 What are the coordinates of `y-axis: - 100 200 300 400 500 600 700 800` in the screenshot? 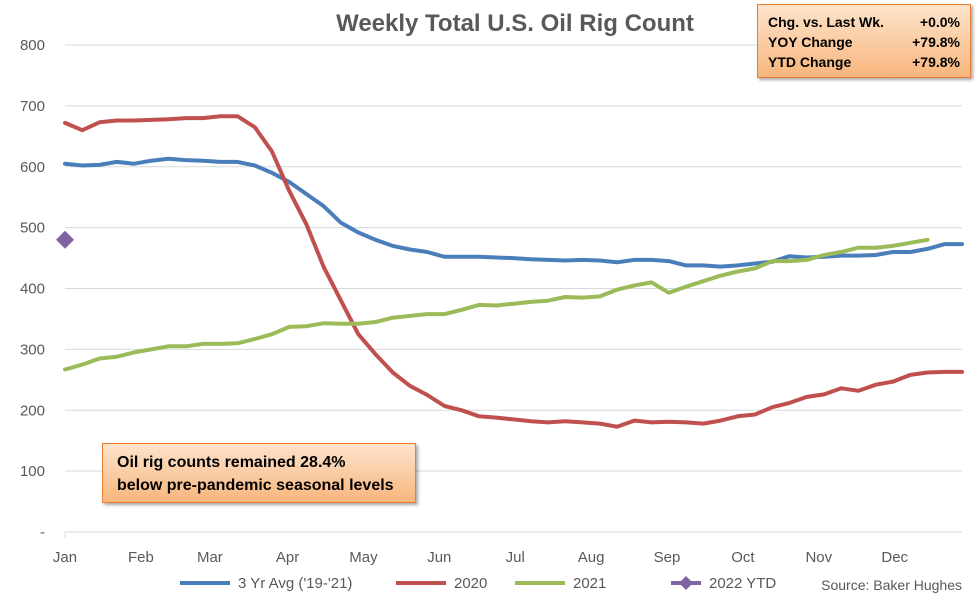 It's located at (32, 289).